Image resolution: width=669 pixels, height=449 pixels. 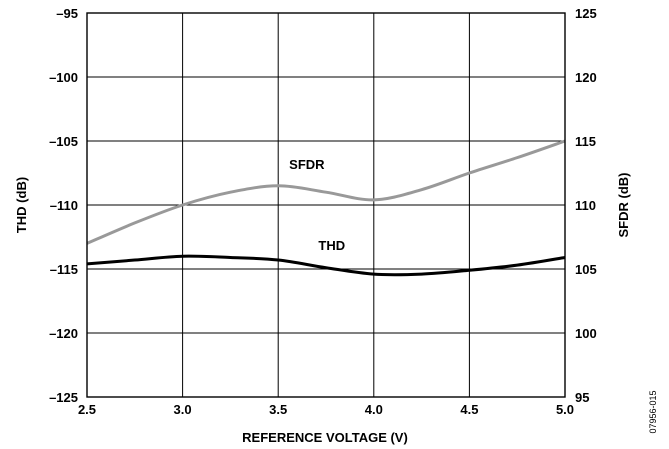 What do you see at coordinates (585, 141) in the screenshot?
I see `y-right-tick-label: 115` at bounding box center [585, 141].